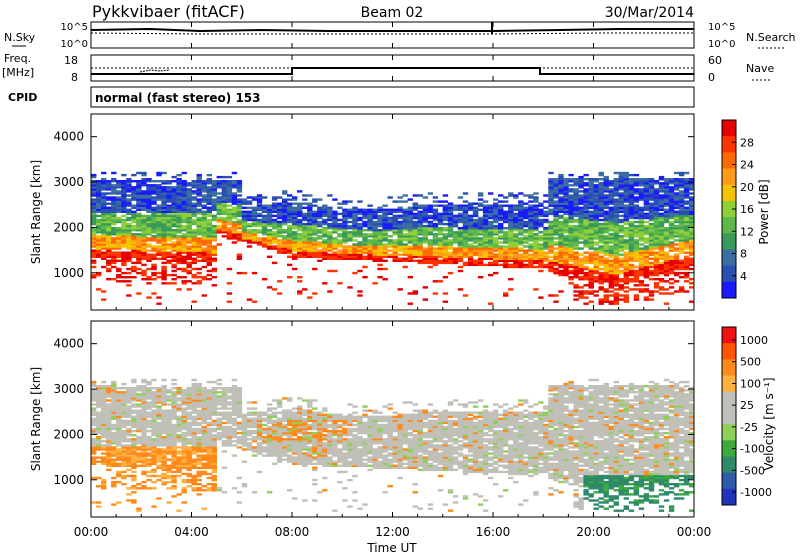  Describe the element at coordinates (771, 37) in the screenshot. I see `nsearch-label: N.Search` at that location.